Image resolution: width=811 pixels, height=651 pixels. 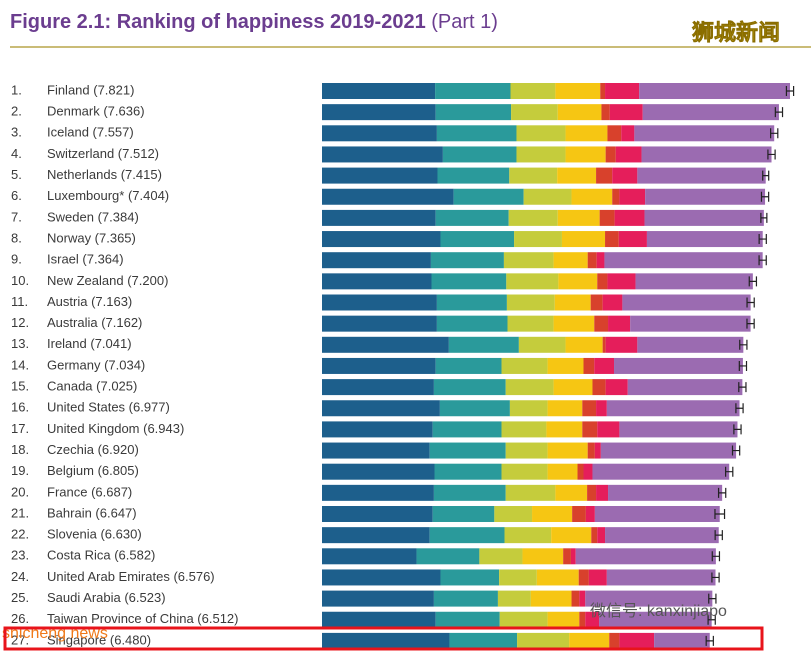 I want to click on rank-label: 12., so click(x=20, y=322).